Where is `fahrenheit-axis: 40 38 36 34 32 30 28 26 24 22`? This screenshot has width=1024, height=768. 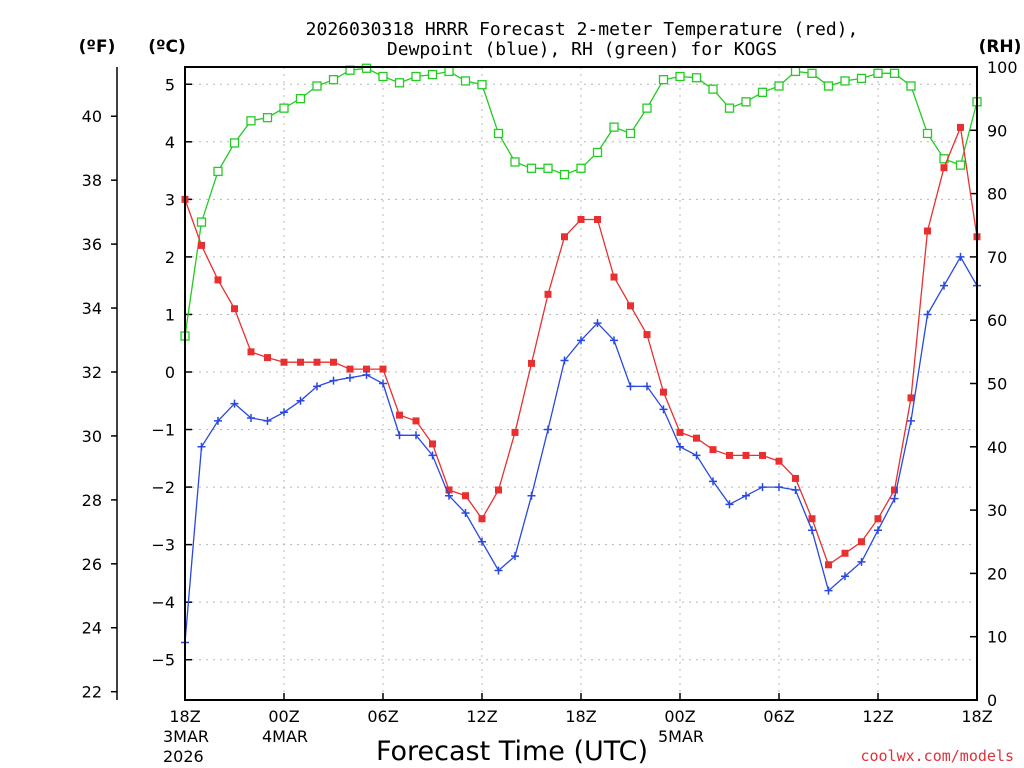 fahrenheit-axis: 40 38 36 34 32 30 28 26 24 22 is located at coordinates (100, 384).